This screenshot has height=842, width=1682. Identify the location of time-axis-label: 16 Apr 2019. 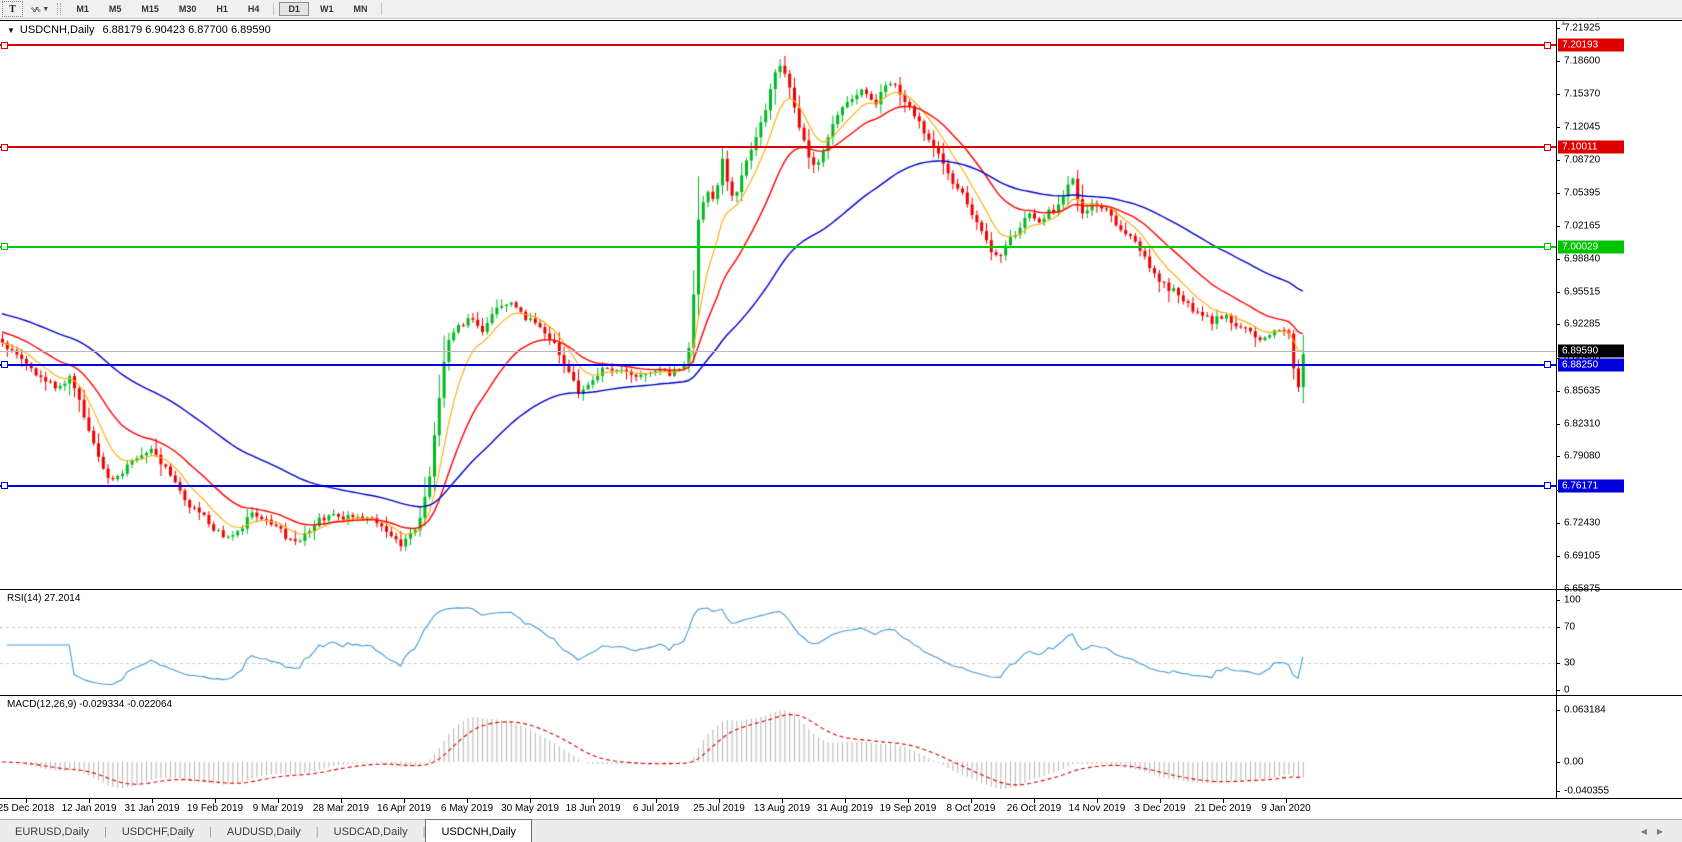
(404, 808).